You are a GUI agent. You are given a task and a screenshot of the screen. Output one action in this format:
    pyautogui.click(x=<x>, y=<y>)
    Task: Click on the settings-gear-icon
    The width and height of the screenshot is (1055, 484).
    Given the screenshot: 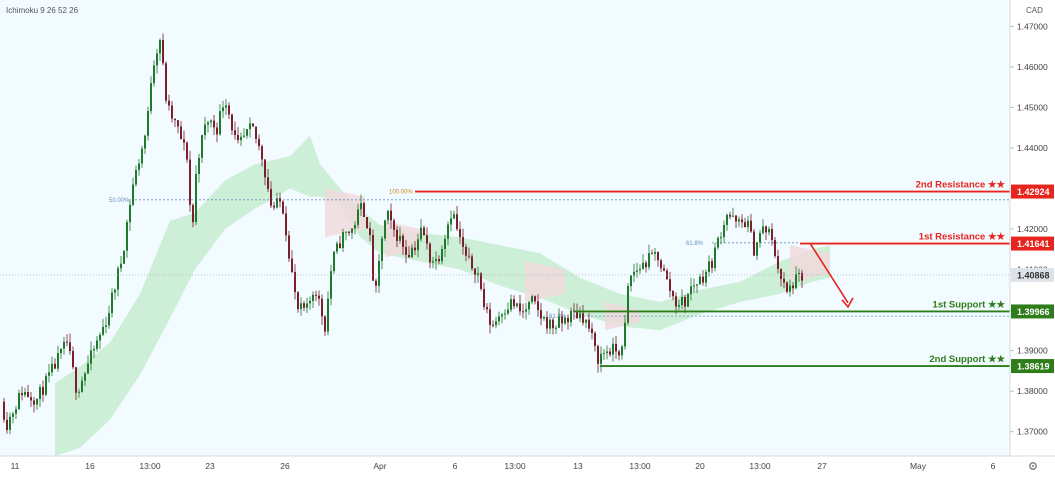 What is the action you would take?
    pyautogui.click(x=1033, y=466)
    